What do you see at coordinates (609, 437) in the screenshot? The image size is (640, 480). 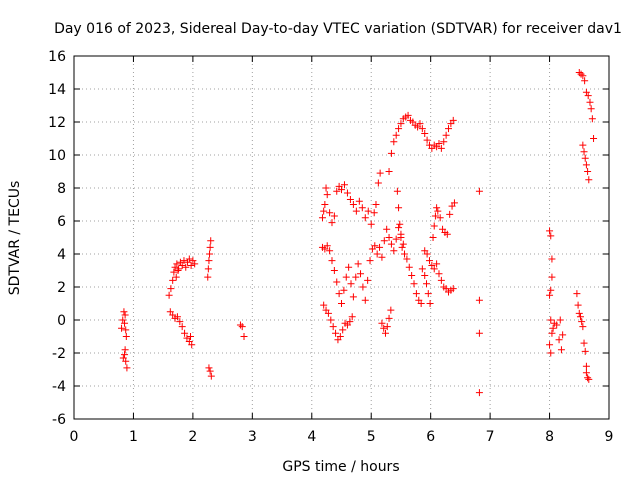 I see `x-tick-label: 9` at bounding box center [609, 437].